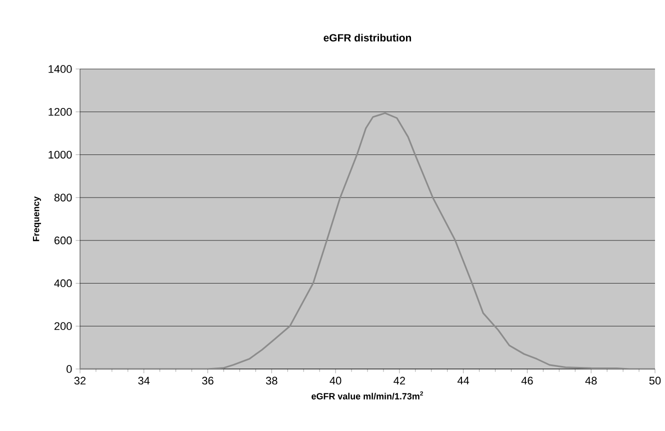  What do you see at coordinates (527, 380) in the screenshot?
I see `x-tick-label: 46` at bounding box center [527, 380].